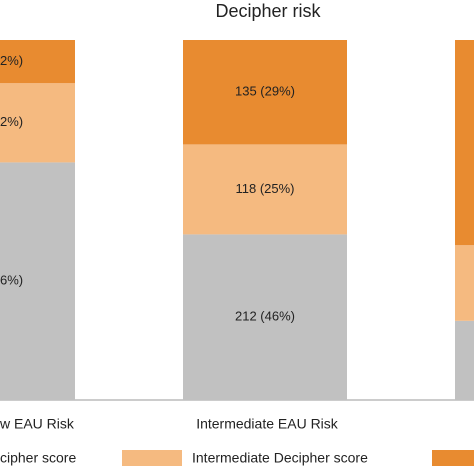 The image size is (474, 474). I want to click on chart-title: Decipher risk, so click(268, 11).